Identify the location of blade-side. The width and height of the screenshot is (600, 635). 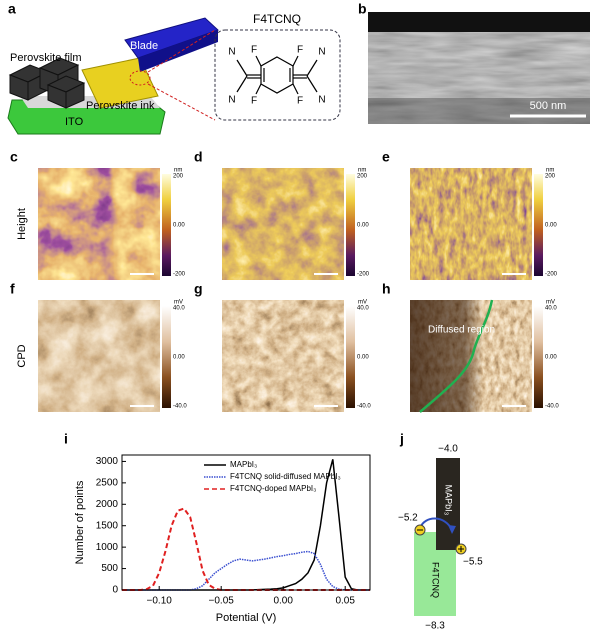
(178, 51).